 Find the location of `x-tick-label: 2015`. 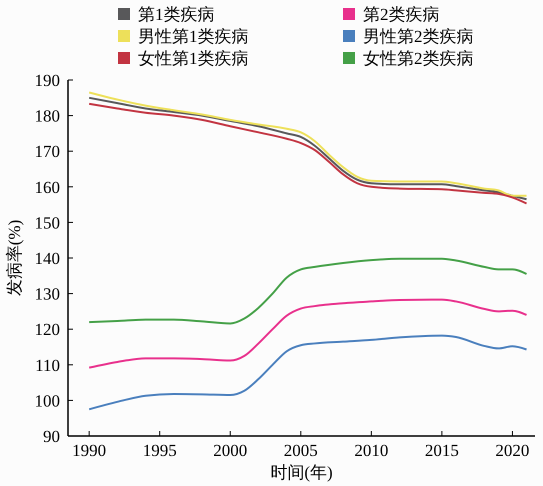

x-tick-label: 2015 is located at coordinates (441, 450).